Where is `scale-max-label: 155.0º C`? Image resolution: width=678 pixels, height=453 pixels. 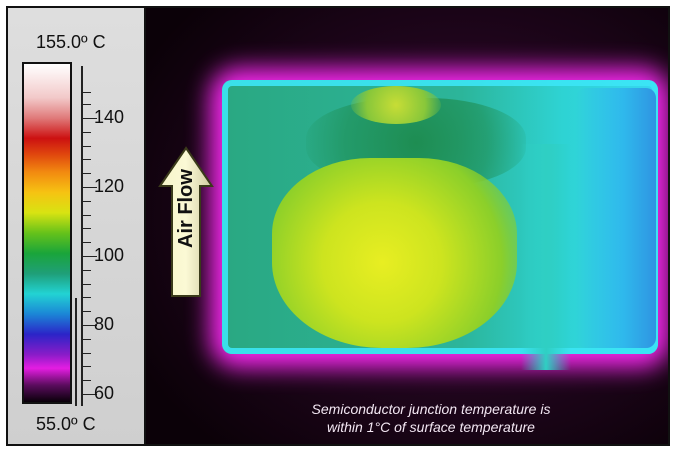
scale-max-label: 155.0º C is located at coordinates (71, 42).